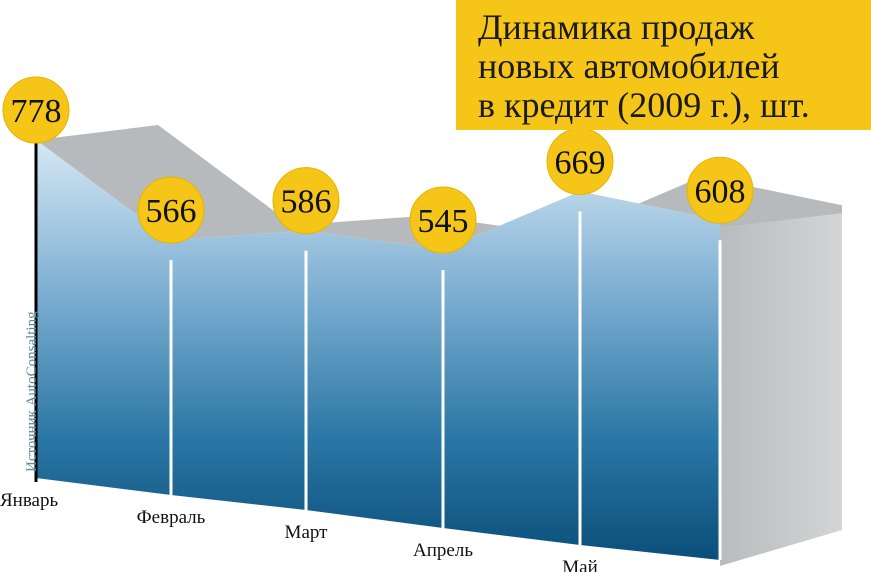 The height and width of the screenshot is (572, 871). I want to click on side-face, so click(781, 389).